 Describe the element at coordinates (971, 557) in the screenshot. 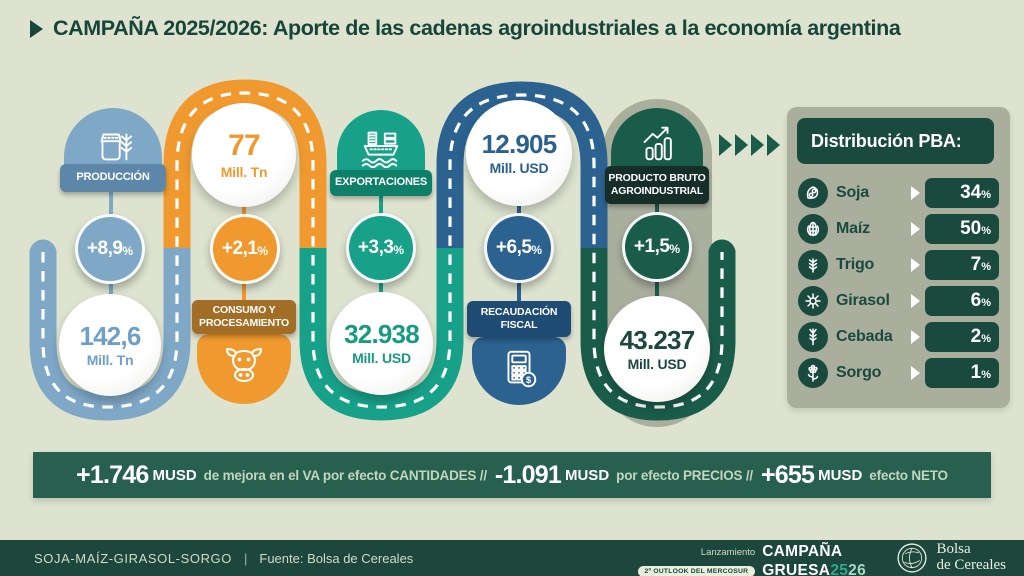

I see `bolsa-logo-text: Bolsa de Cereales` at that location.